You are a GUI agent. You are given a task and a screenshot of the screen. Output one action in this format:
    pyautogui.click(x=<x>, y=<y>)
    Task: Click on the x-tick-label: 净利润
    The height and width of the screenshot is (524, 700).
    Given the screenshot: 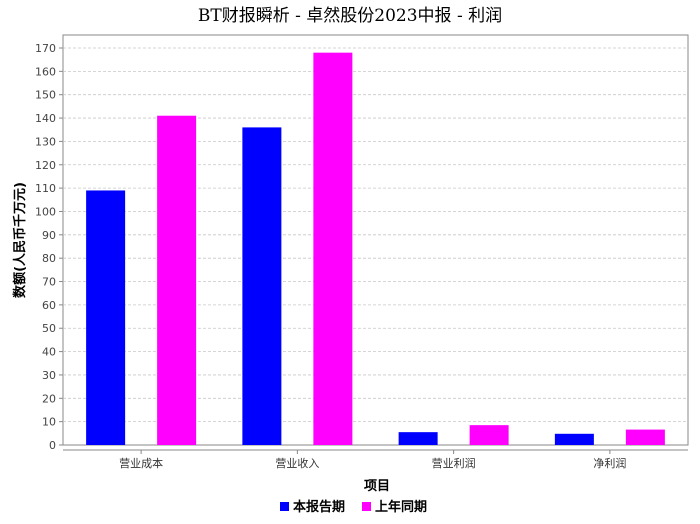 What is the action you would take?
    pyautogui.click(x=609, y=463)
    